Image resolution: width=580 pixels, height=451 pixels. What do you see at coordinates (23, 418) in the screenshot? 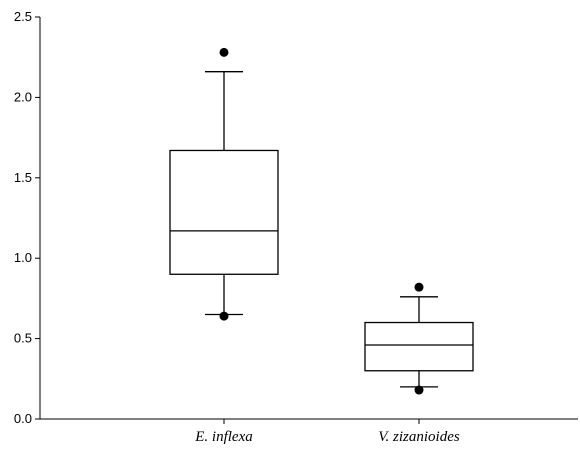
I see `y-tick-label: 0.0` at bounding box center [23, 418].